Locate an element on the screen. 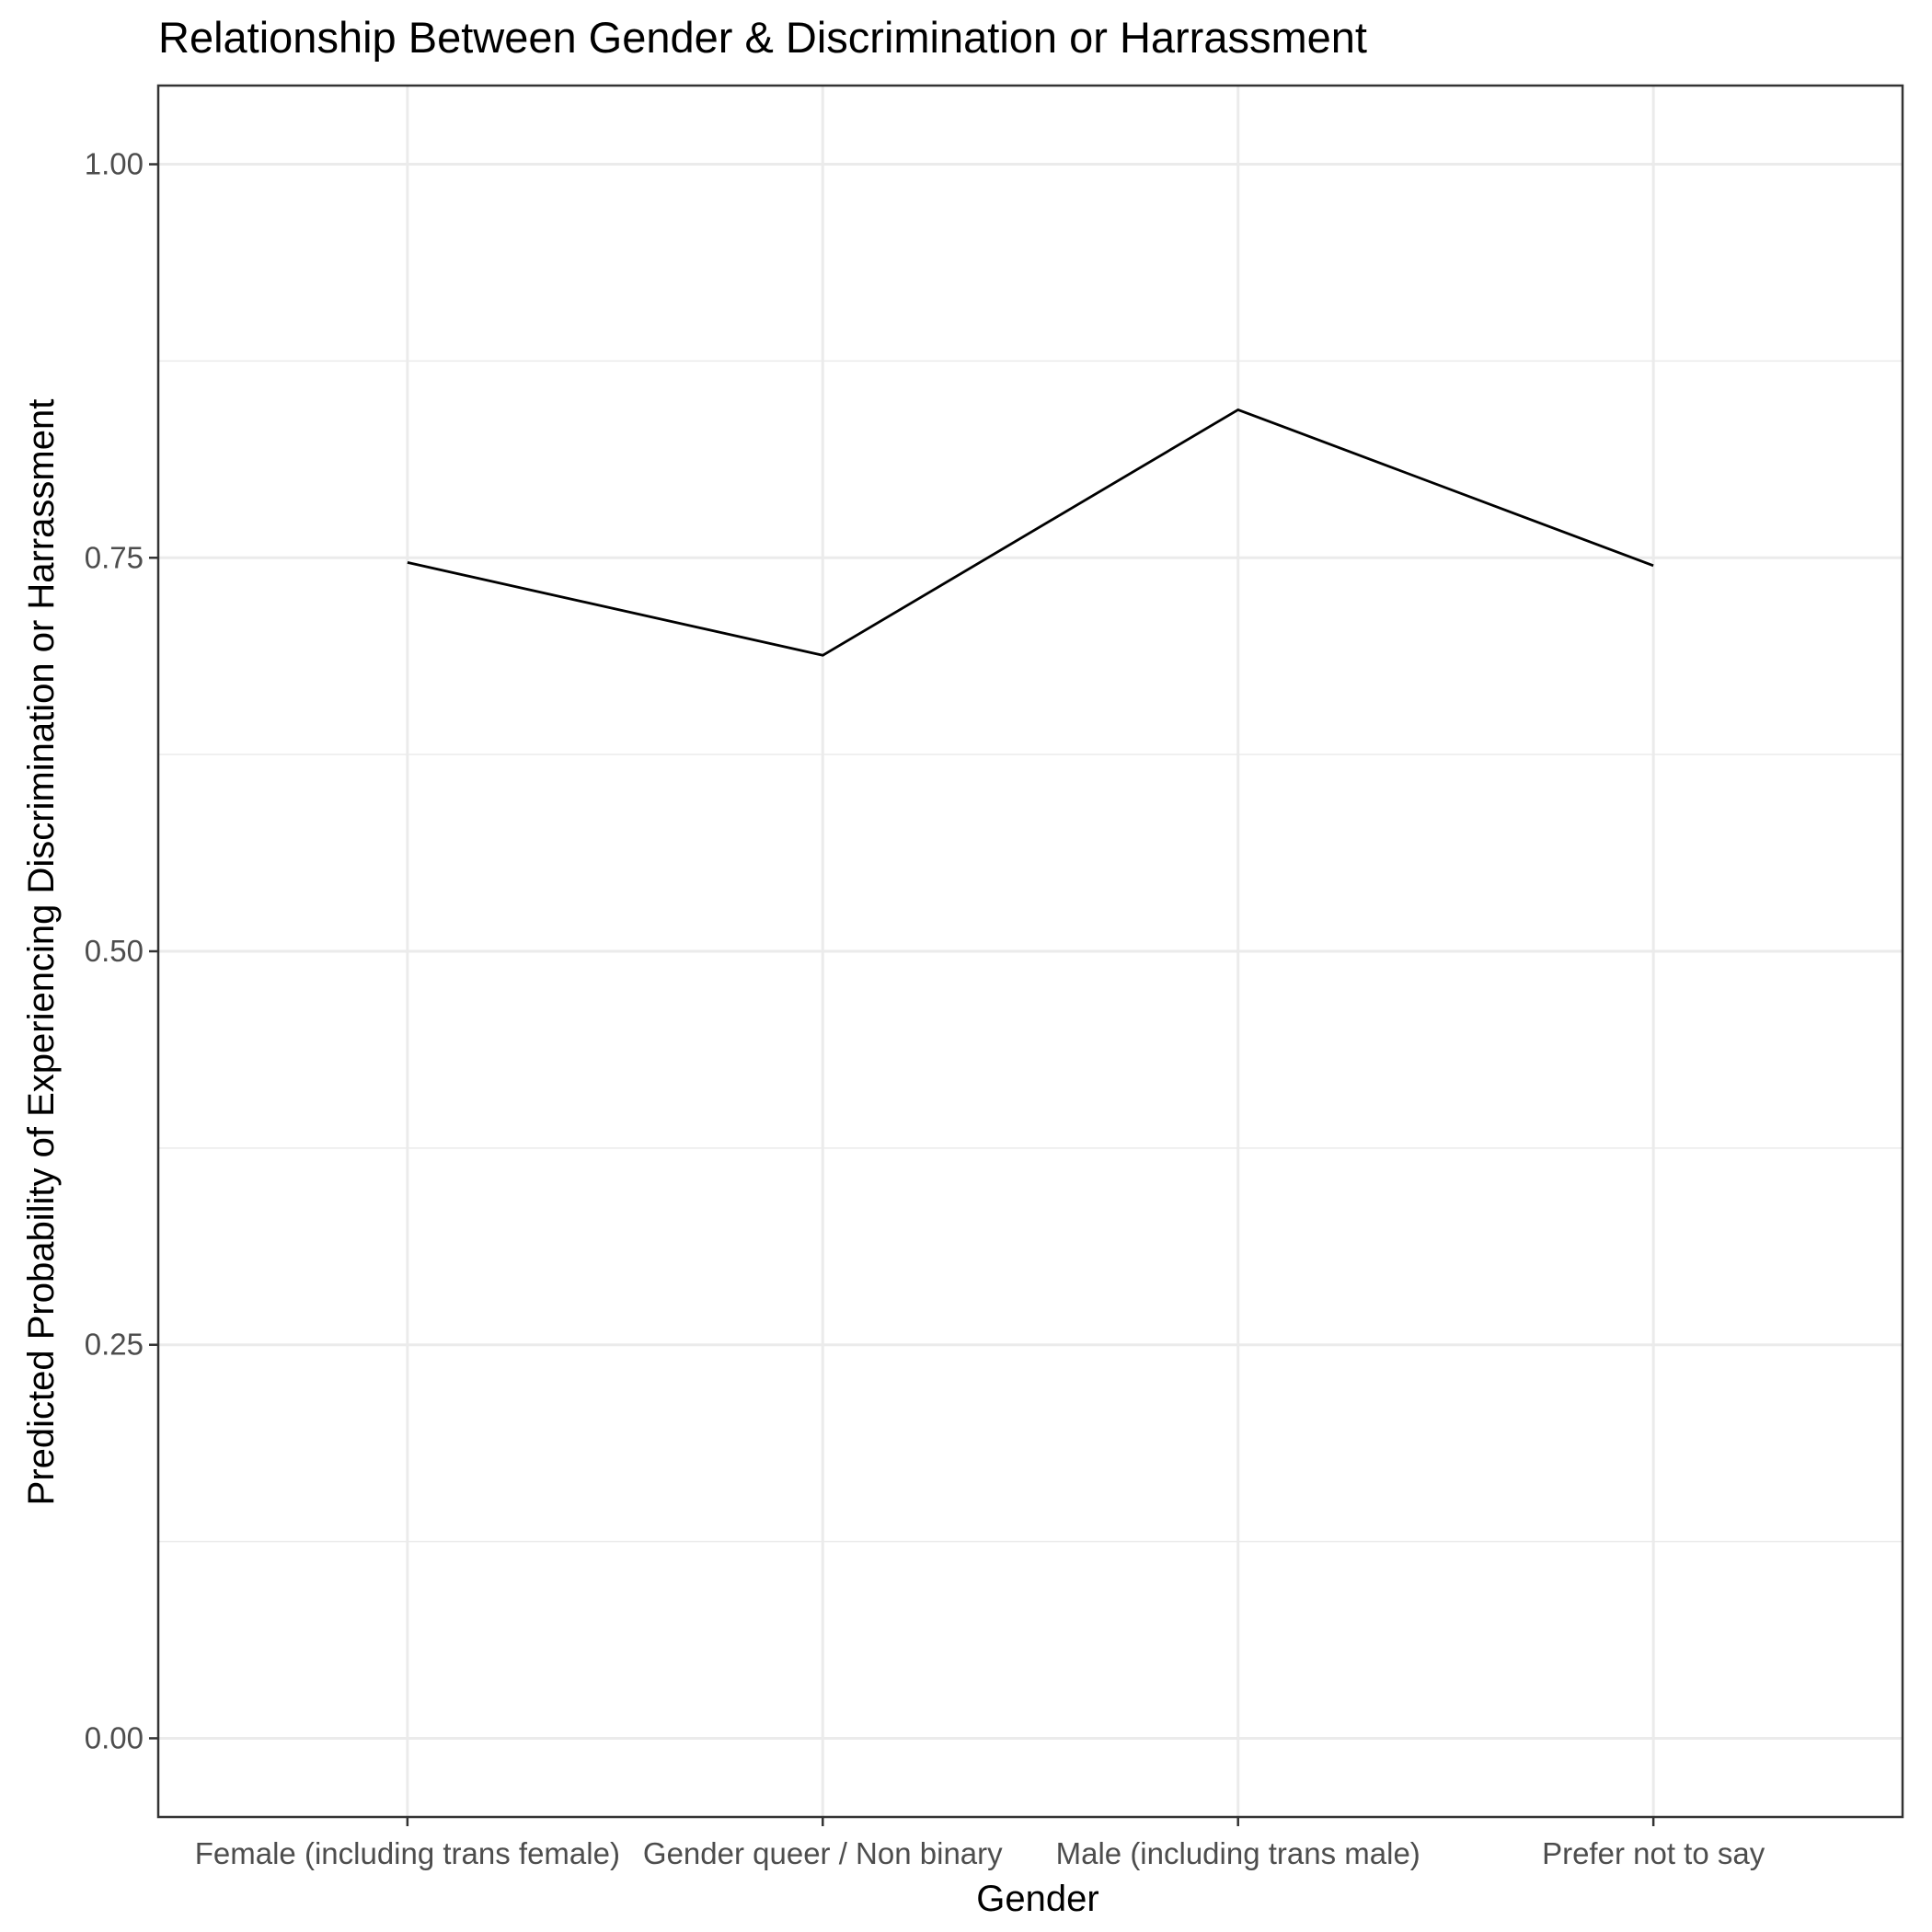 The height and width of the screenshot is (1932, 1932). x-axis-title: Gender is located at coordinates (1037, 1899).